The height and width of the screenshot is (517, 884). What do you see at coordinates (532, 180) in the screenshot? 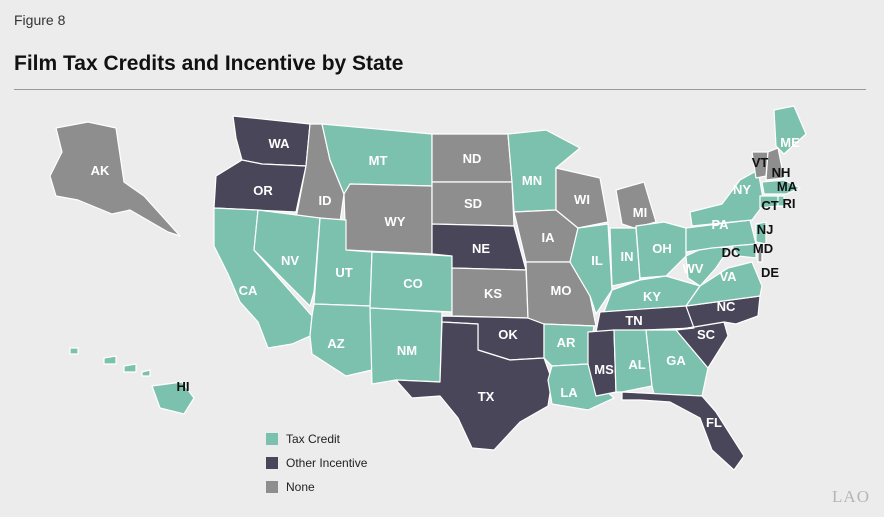
I see `state-label-mn: MN` at bounding box center [532, 180].